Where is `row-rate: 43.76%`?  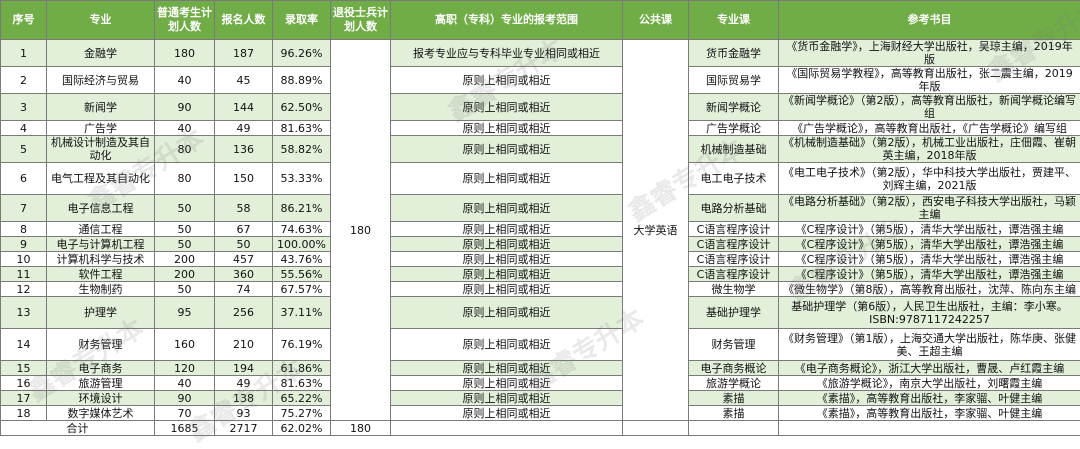 row-rate: 43.76% is located at coordinates (302, 259).